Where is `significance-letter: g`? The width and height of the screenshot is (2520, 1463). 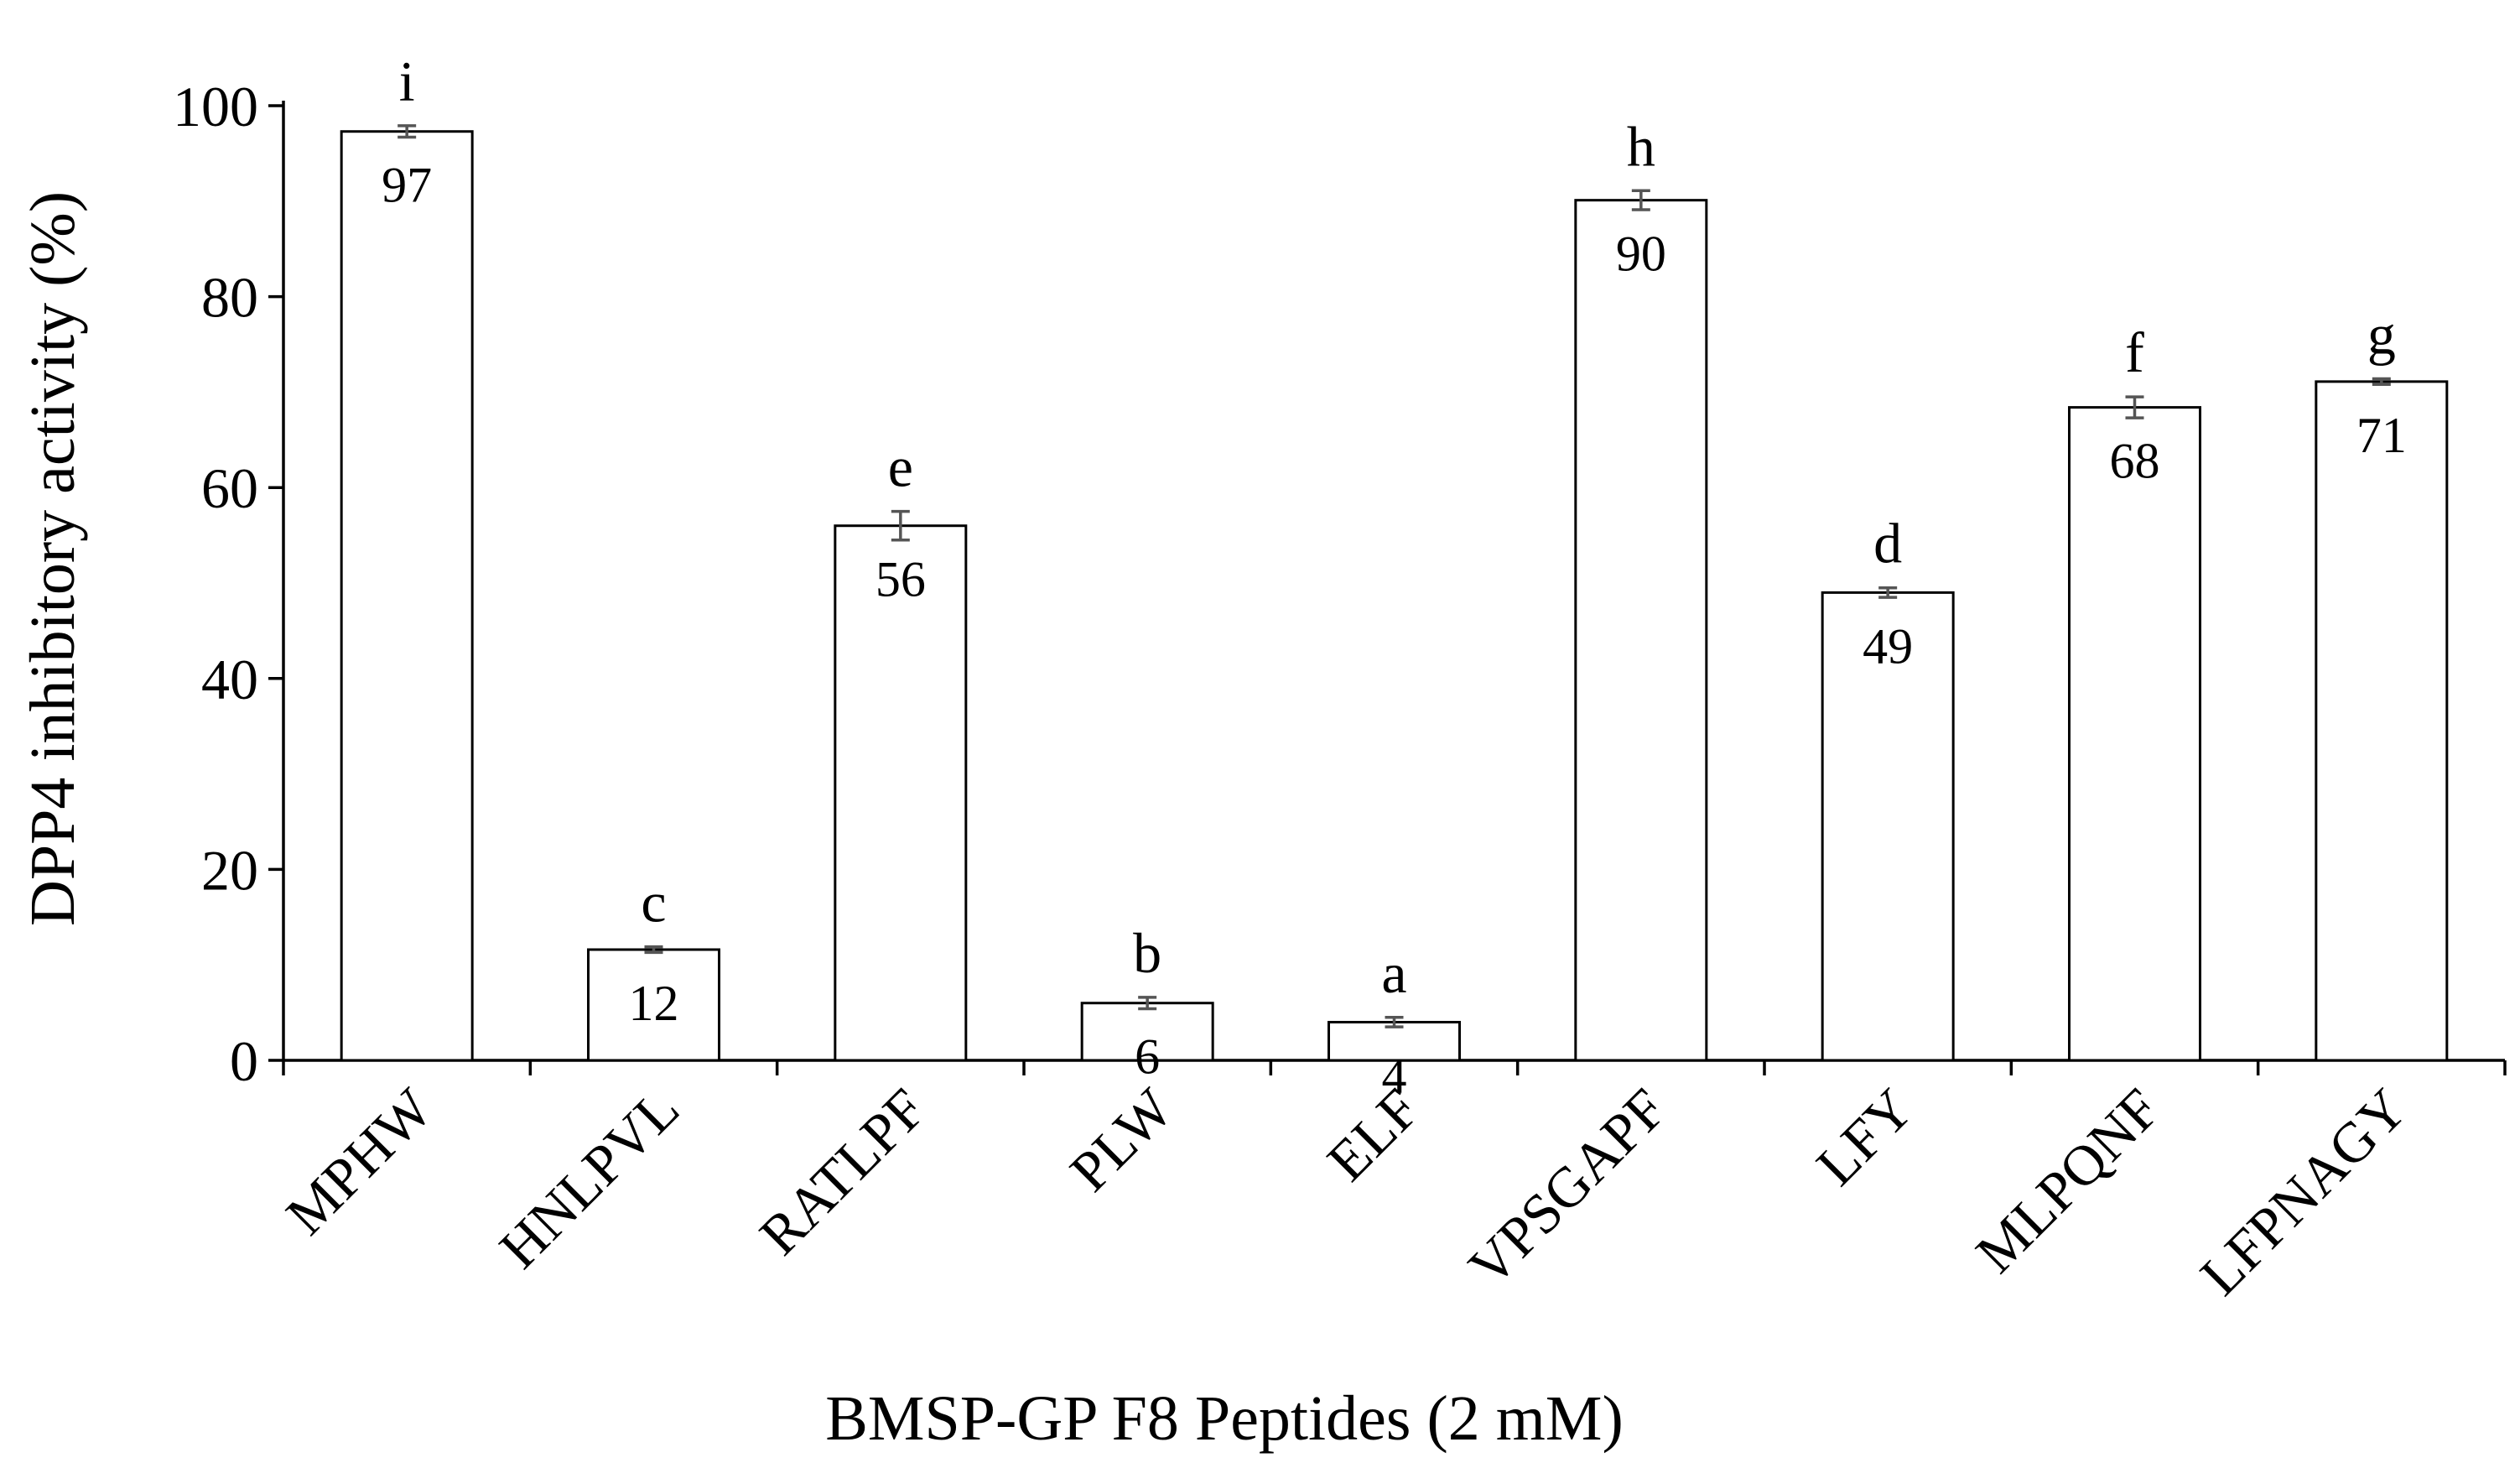
significance-letter: g is located at coordinates (2381, 334).